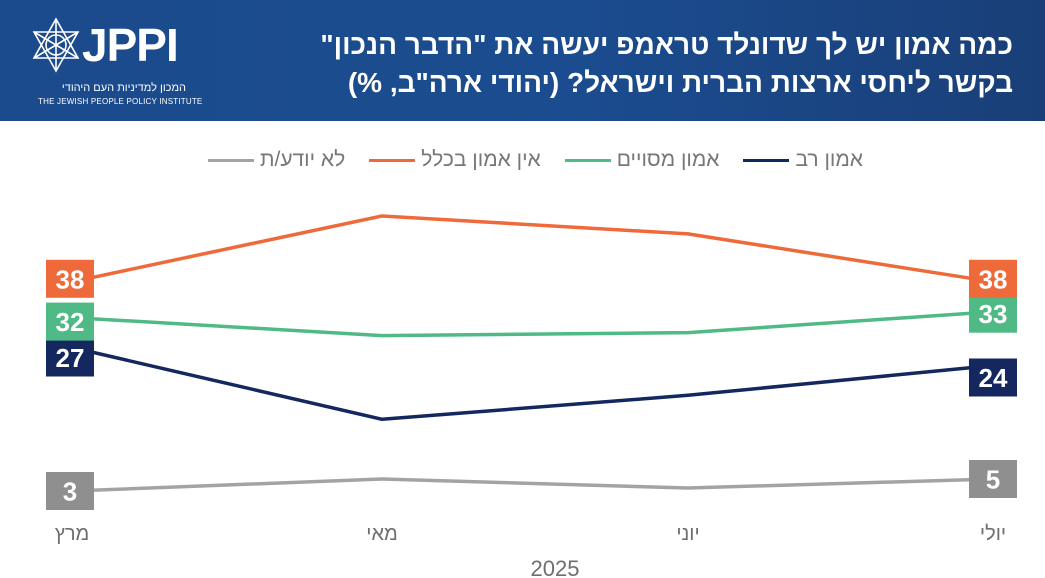 The image size is (1045, 578). I want to click on data-label-text: 5, so click(993, 480).